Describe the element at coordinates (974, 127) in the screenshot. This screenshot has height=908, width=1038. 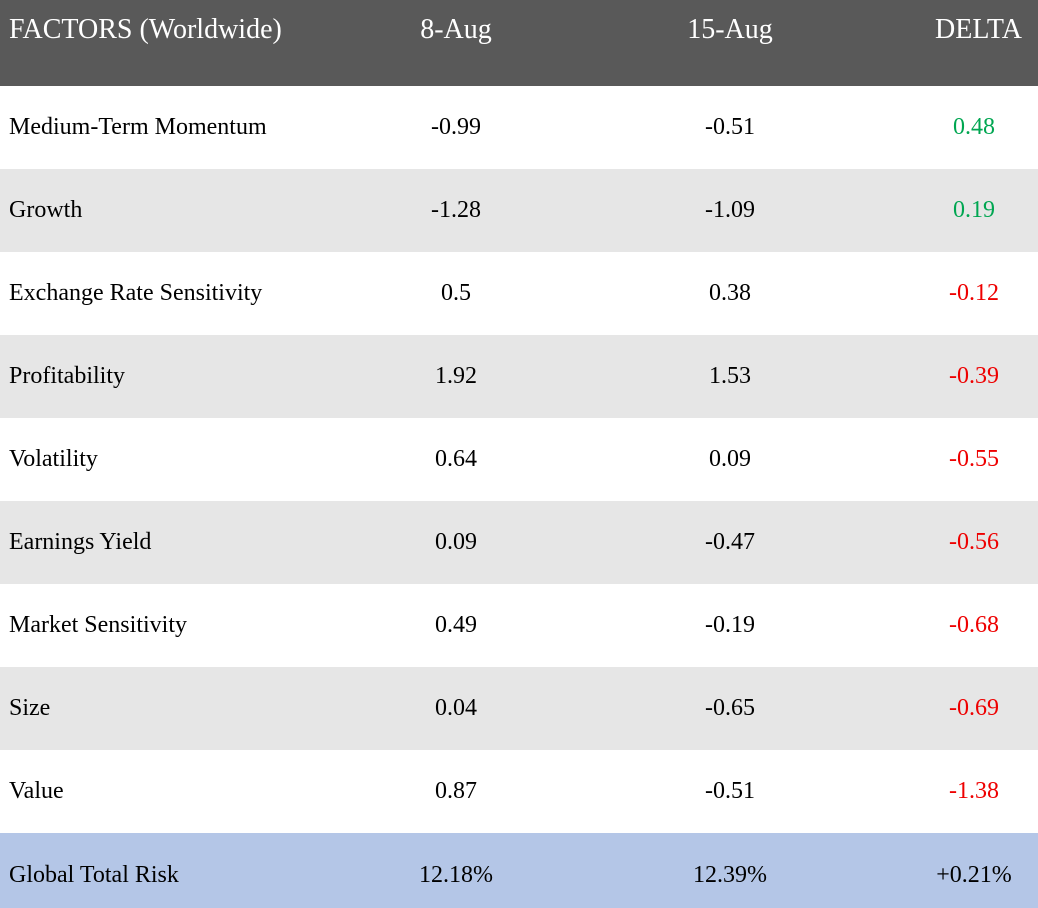
I see `delta-cell: 0.48` at that location.